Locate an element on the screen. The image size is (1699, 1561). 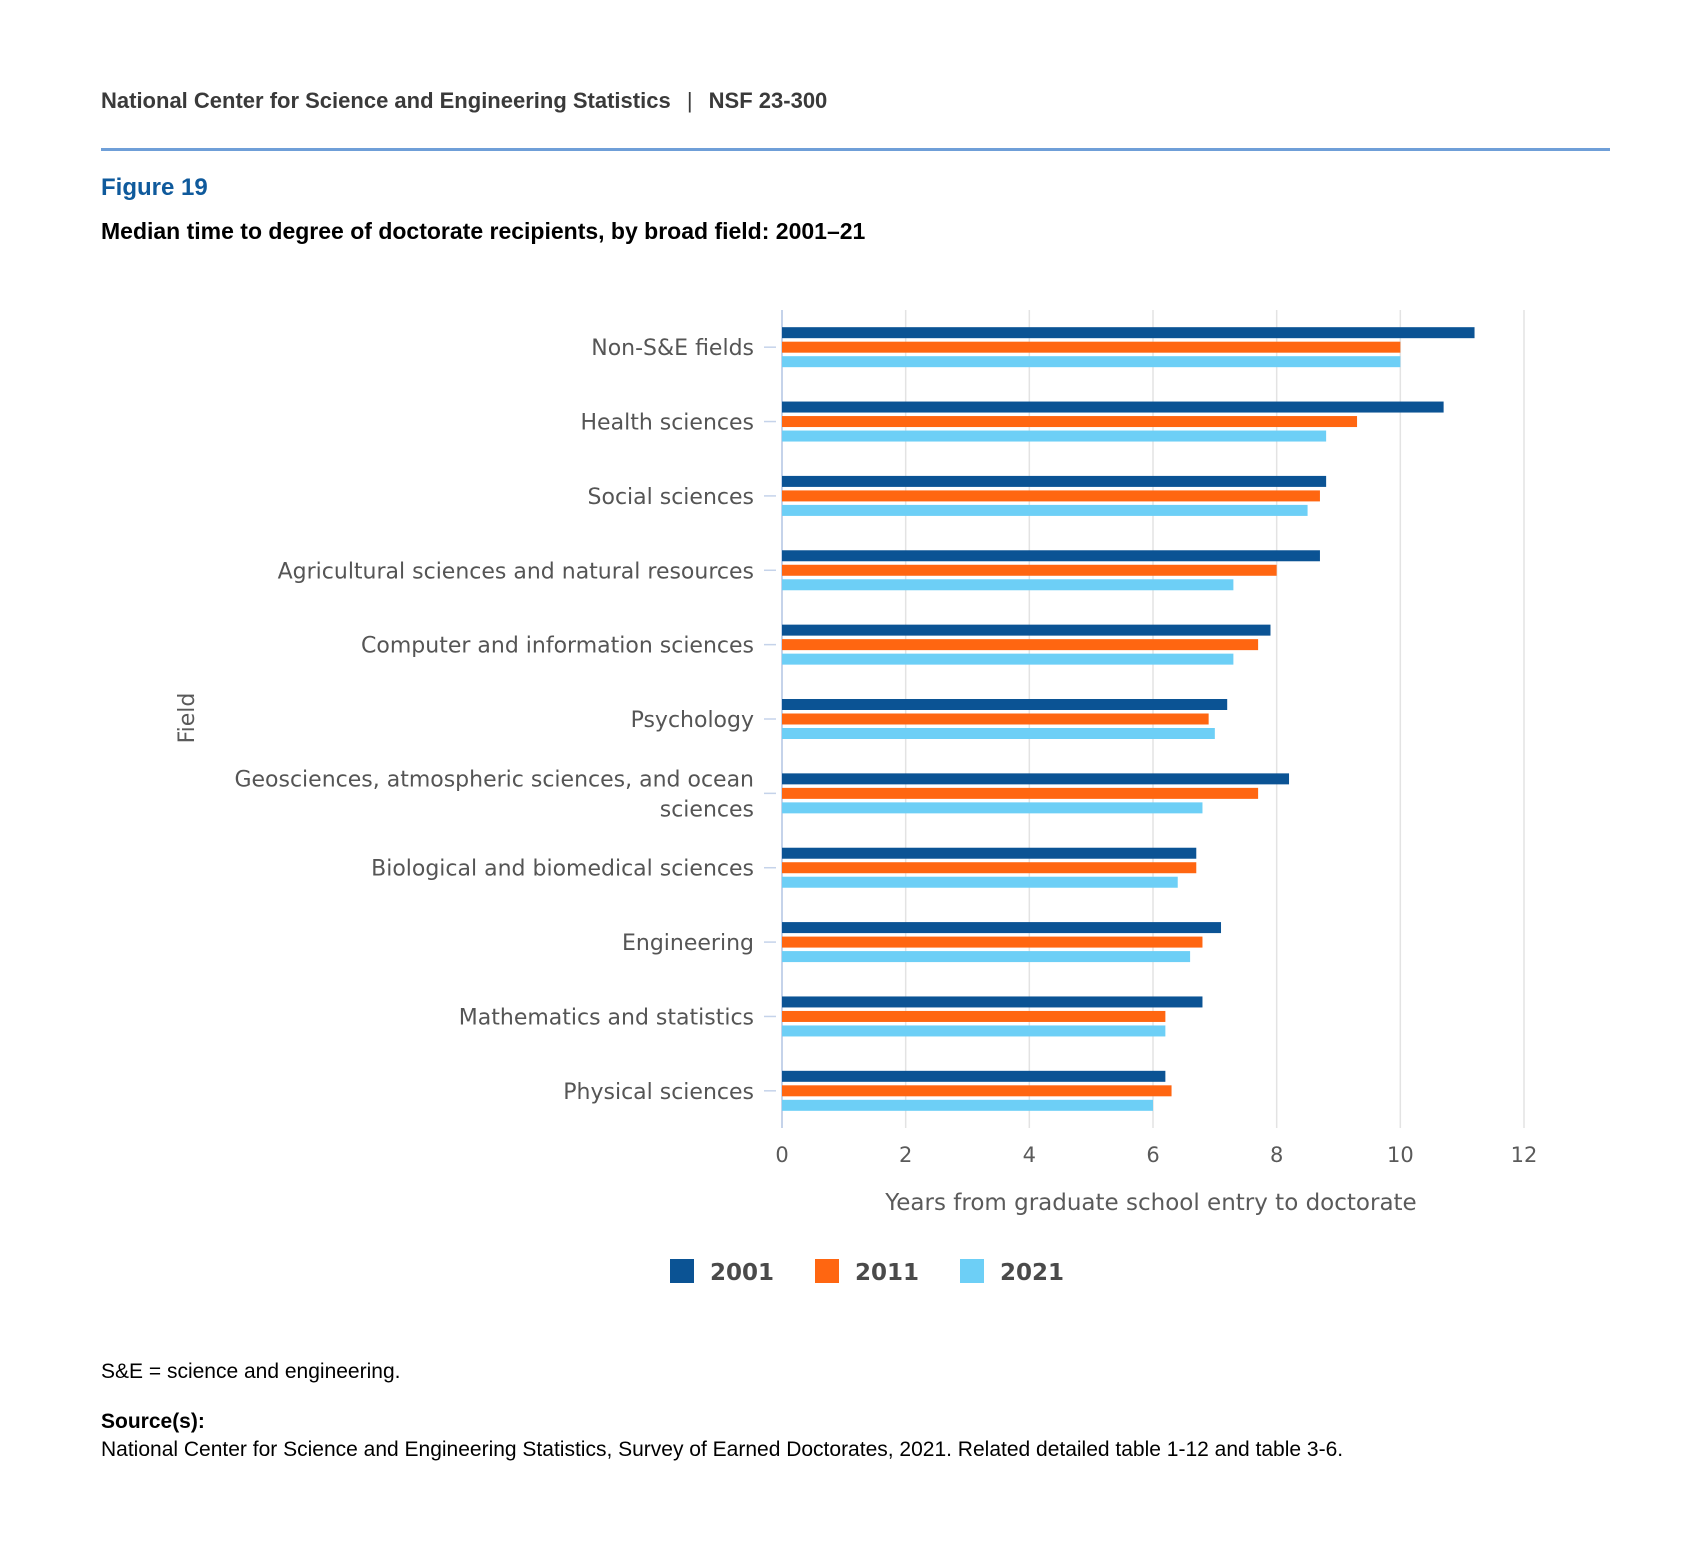
source-label: Source(s): is located at coordinates (153, 1421).